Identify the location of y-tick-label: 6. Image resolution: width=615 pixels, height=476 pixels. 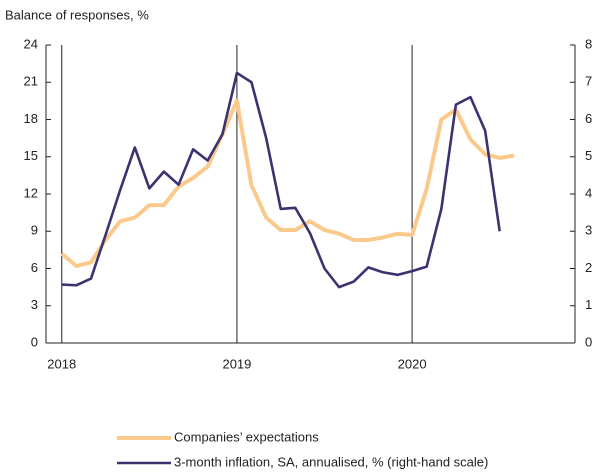
(34, 267).